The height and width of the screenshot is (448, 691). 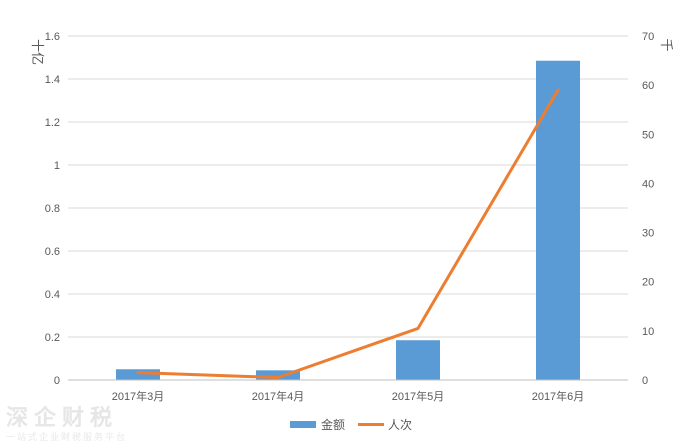 What do you see at coordinates (418, 396) in the screenshot?
I see `x-tick-label: 2017年5月` at bounding box center [418, 396].